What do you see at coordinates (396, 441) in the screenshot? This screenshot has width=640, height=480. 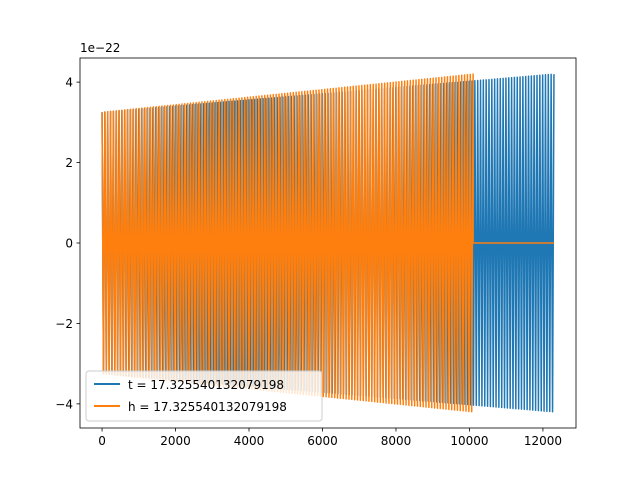 I see `x-tick-label: 8000` at bounding box center [396, 441].